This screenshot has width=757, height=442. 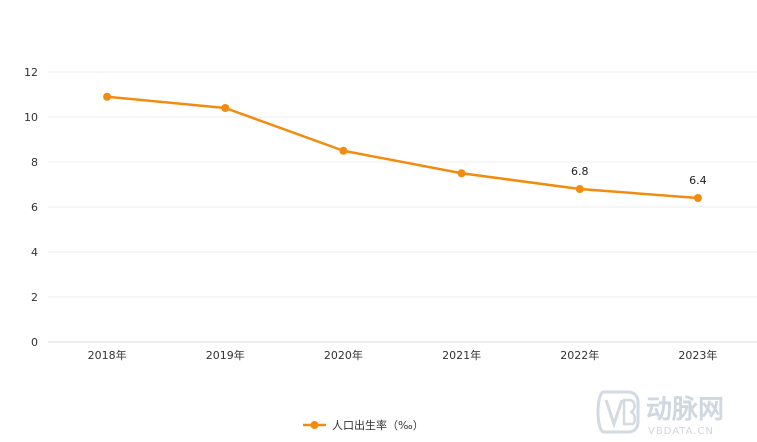 What do you see at coordinates (639, 176) in the screenshot?
I see `data-labels: 6.8 6.4` at bounding box center [639, 176].